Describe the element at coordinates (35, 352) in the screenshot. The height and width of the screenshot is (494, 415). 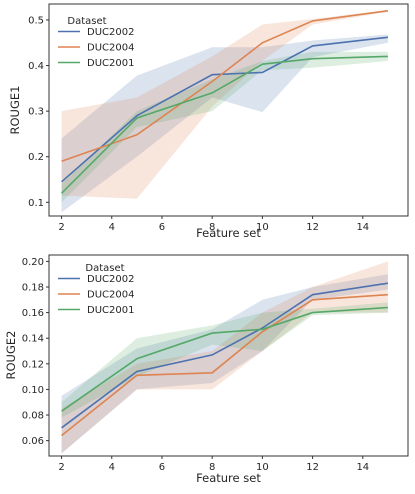
I see `rouge2-y-ticks: 0.06 0.08 0.10 0.12 0.14 0.16 0.18 0.20` at that location.